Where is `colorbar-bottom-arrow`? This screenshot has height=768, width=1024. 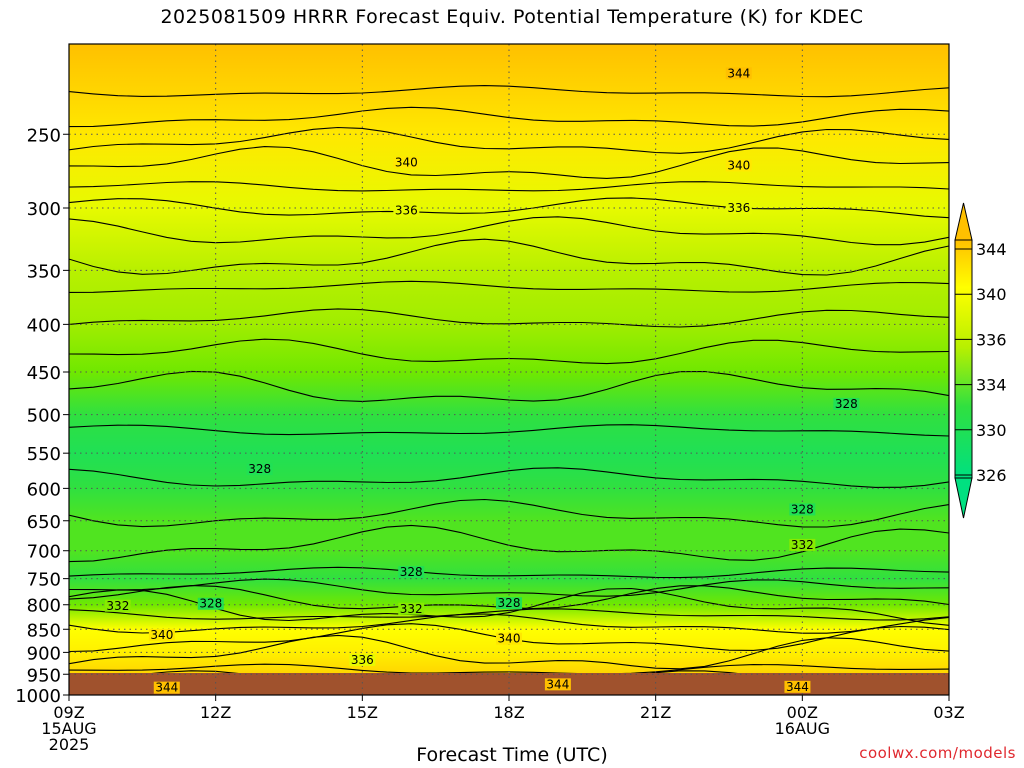 colorbar-bottom-arrow is located at coordinates (963, 498).